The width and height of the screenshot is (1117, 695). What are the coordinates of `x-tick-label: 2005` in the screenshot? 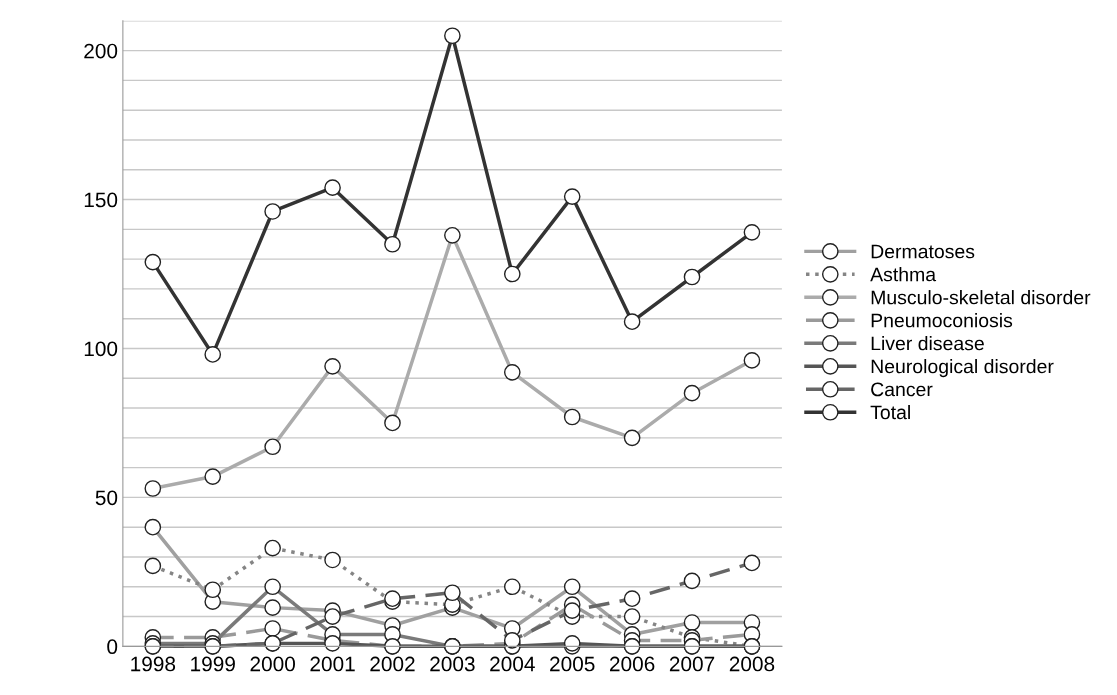 It's located at (572, 664).